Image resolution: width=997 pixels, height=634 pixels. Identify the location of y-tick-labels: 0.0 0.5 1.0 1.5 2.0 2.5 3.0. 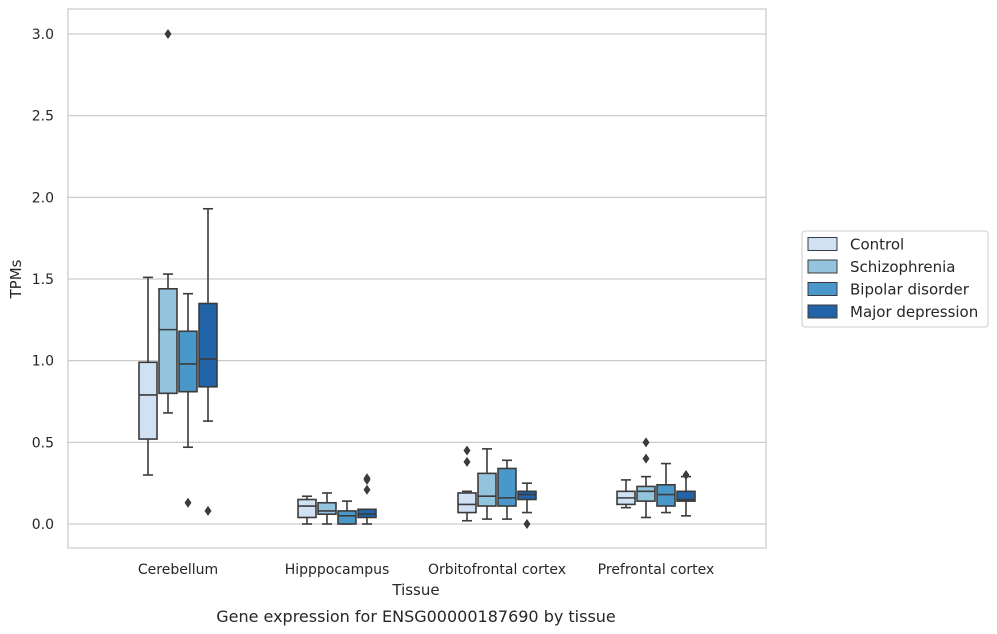
(43, 280).